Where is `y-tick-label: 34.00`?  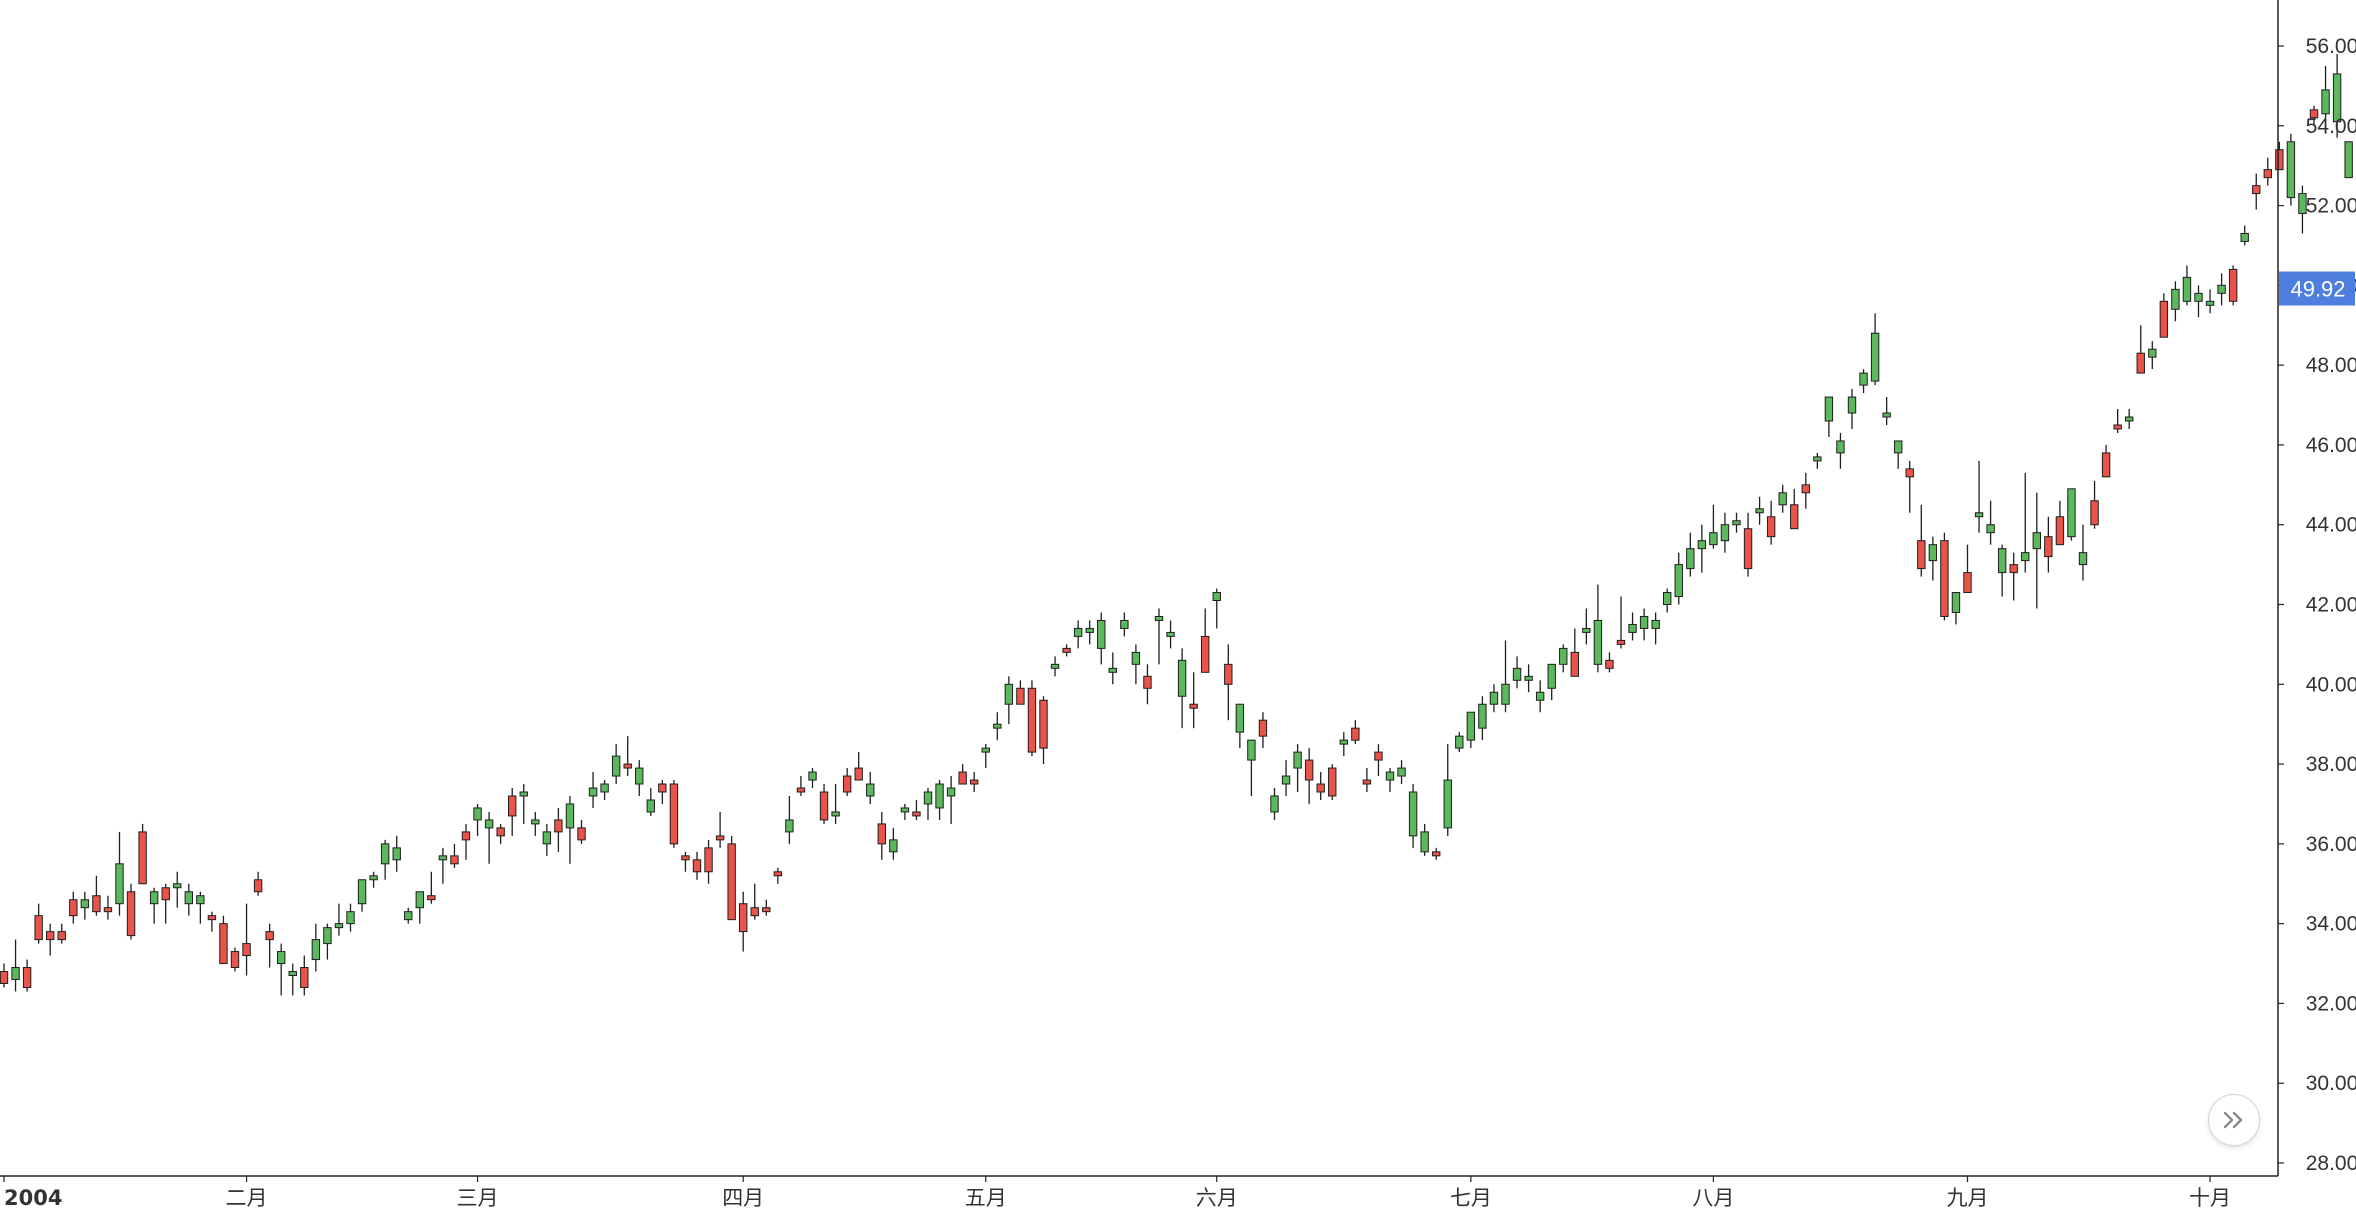 y-tick-label: 34.00 is located at coordinates (2331, 924).